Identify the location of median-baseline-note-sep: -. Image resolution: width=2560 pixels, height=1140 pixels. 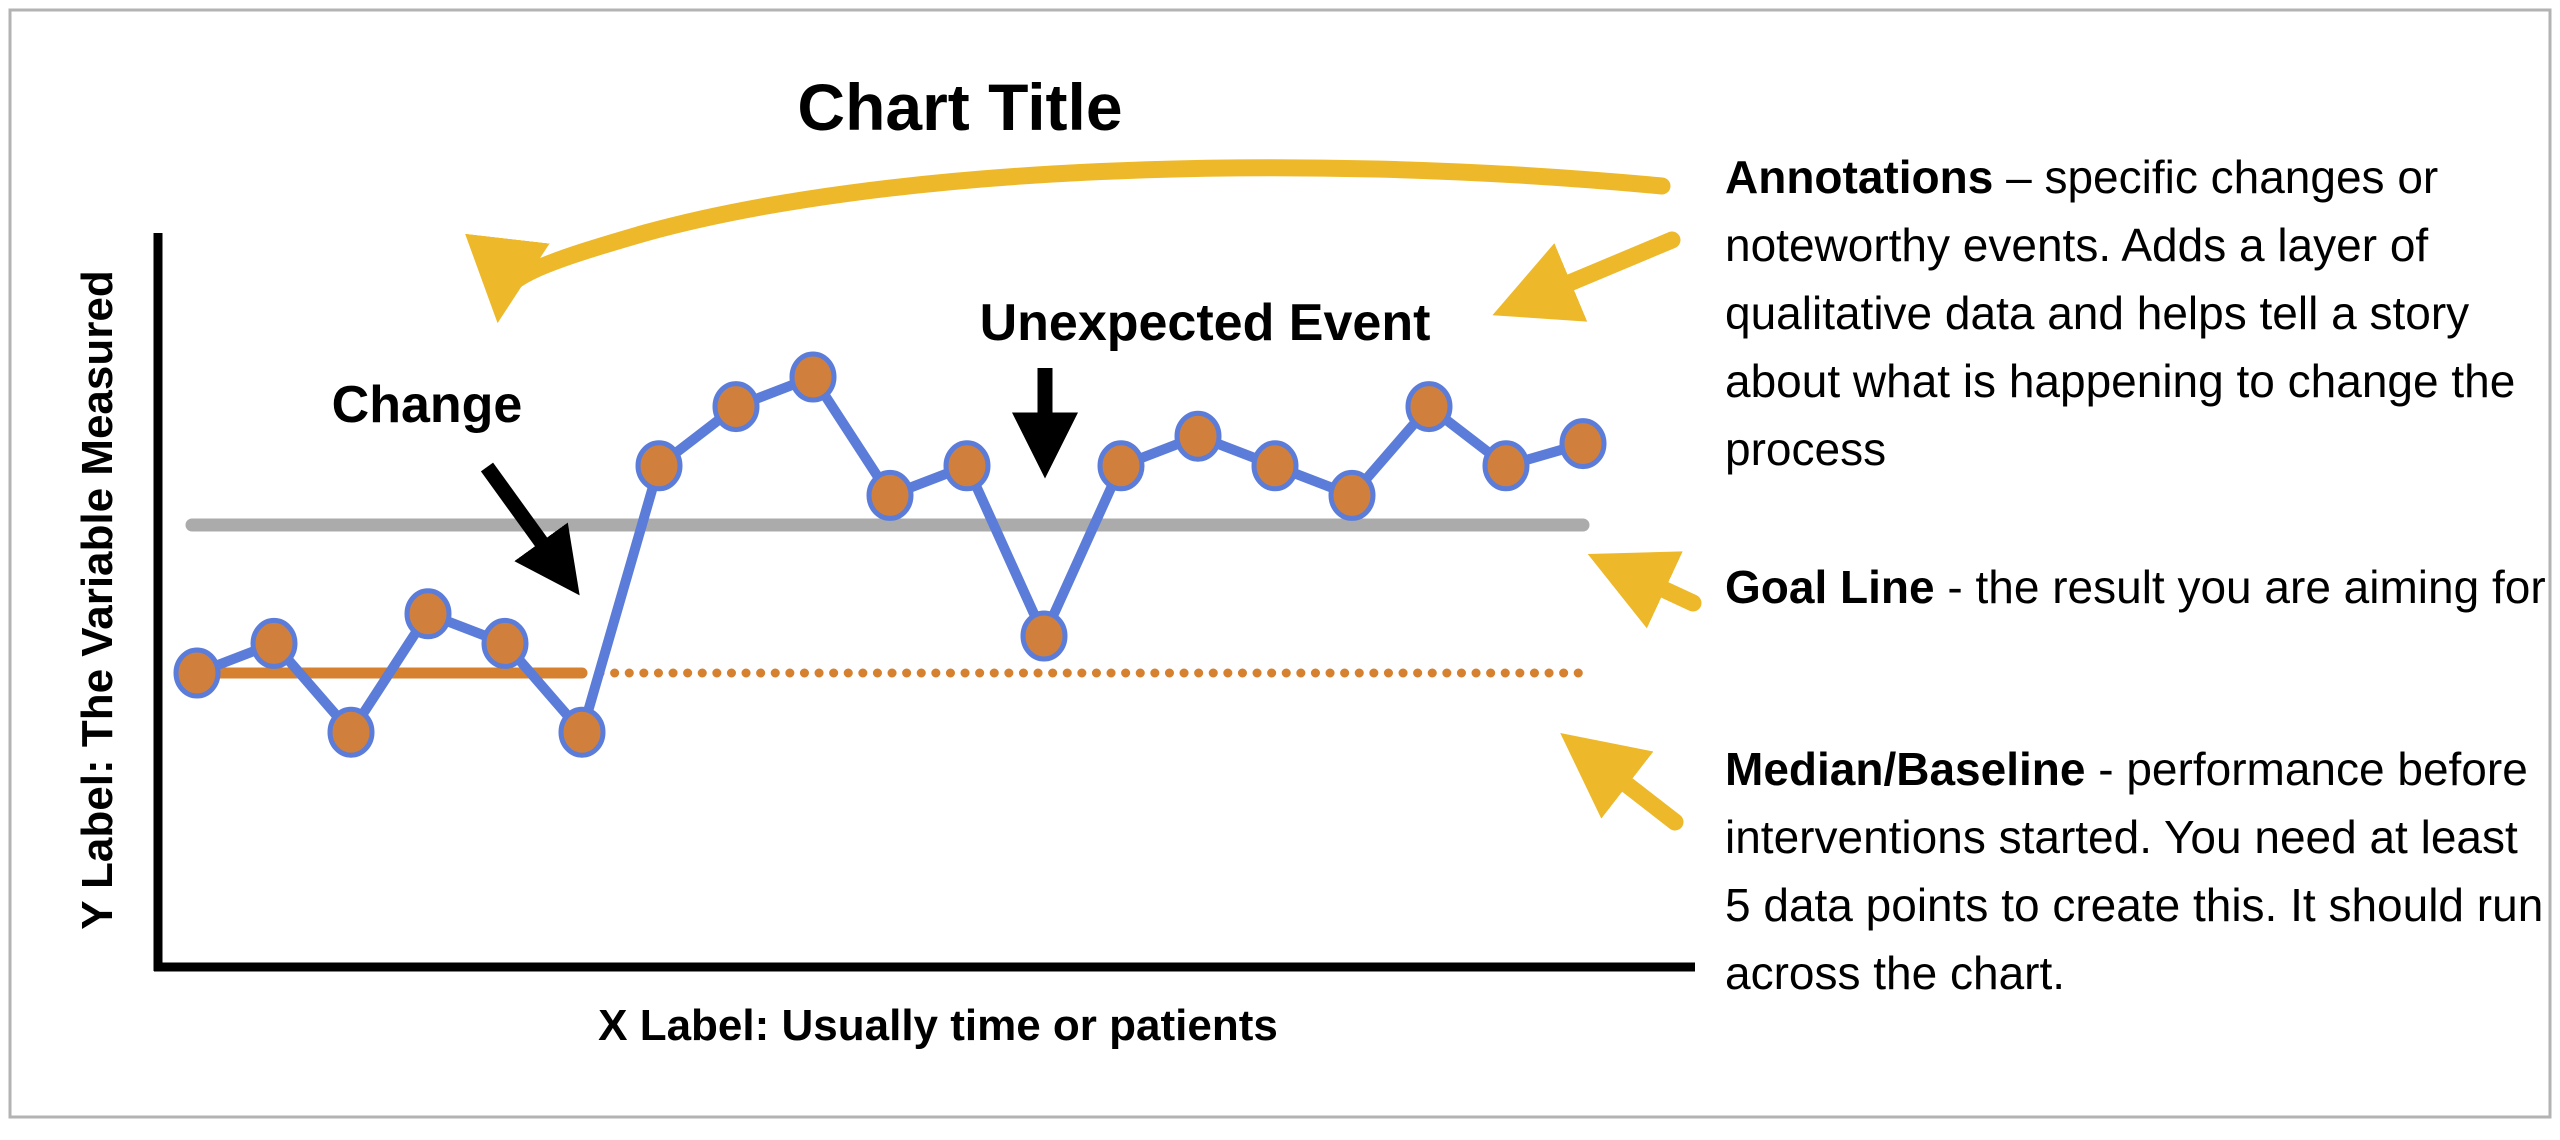
(2106, 769).